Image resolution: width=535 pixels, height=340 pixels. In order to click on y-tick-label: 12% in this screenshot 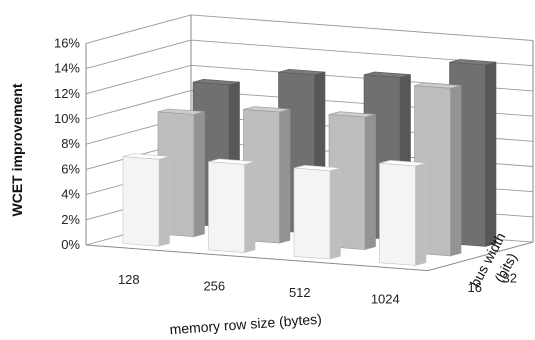, I will do `click(67, 93)`.